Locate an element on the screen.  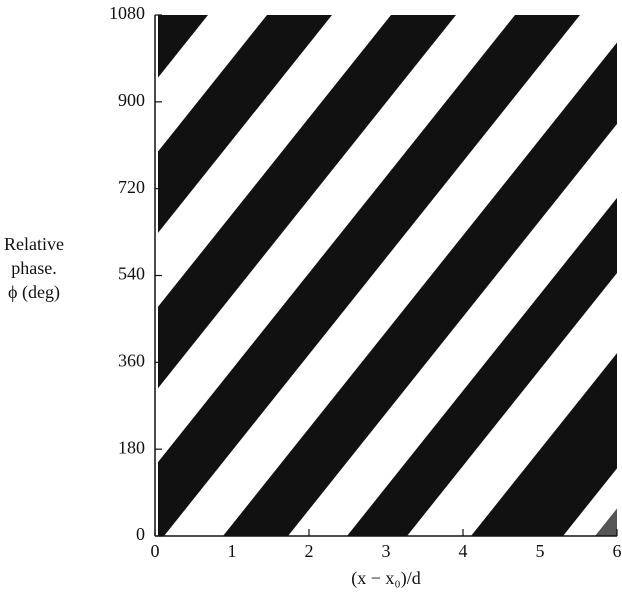
y-tick-label: 900 is located at coordinates (131, 100).